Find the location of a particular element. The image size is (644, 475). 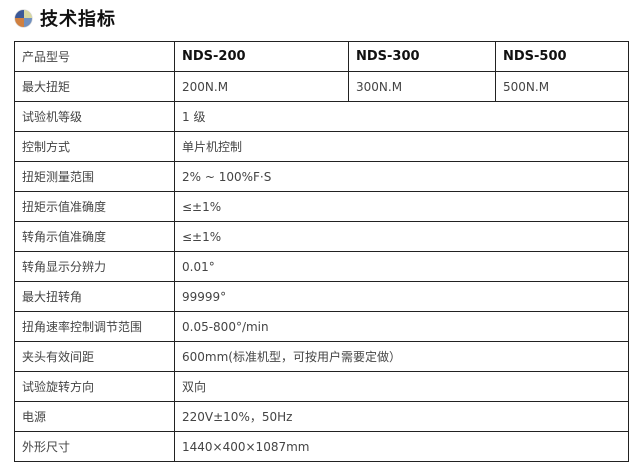

table-row: 扭矩示值准确度 ≤±1% is located at coordinates (321, 206).